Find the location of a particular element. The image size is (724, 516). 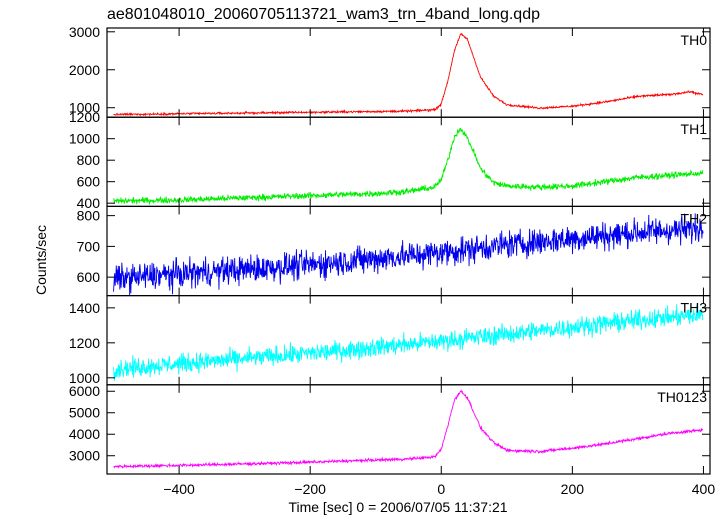

y-tick-label: 700 is located at coordinates (89, 246).